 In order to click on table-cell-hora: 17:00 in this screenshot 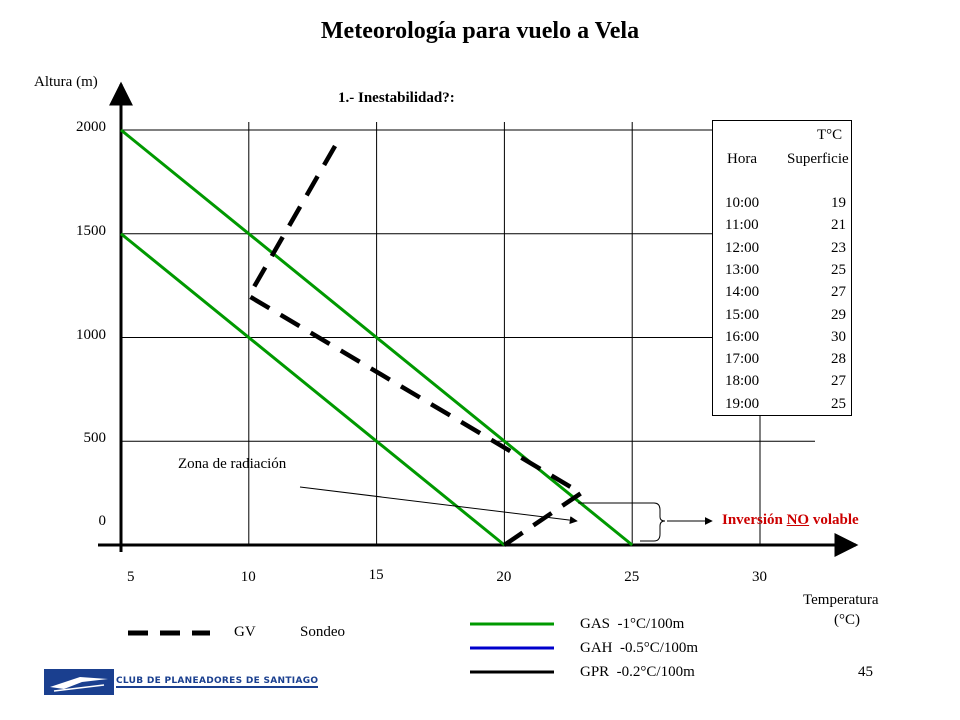, I will do `click(742, 359)`.